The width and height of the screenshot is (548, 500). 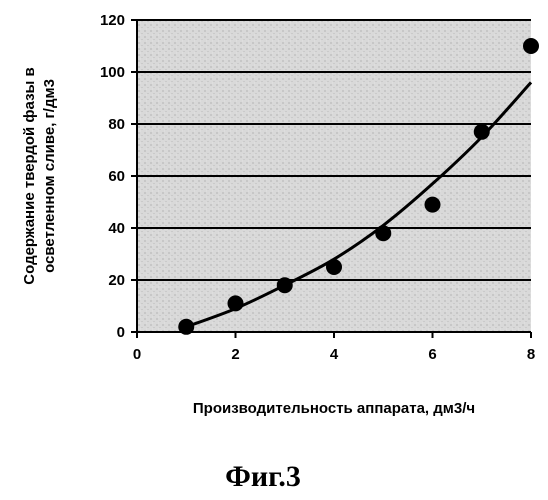 What do you see at coordinates (137, 354) in the screenshot?
I see `x-tick-label: 0` at bounding box center [137, 354].